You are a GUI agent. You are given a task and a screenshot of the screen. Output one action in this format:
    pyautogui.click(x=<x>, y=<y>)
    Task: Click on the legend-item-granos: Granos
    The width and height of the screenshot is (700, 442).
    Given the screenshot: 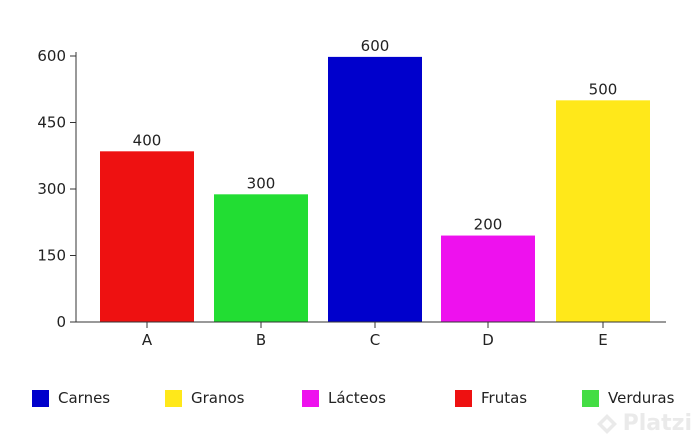 What is the action you would take?
    pyautogui.click(x=204, y=398)
    